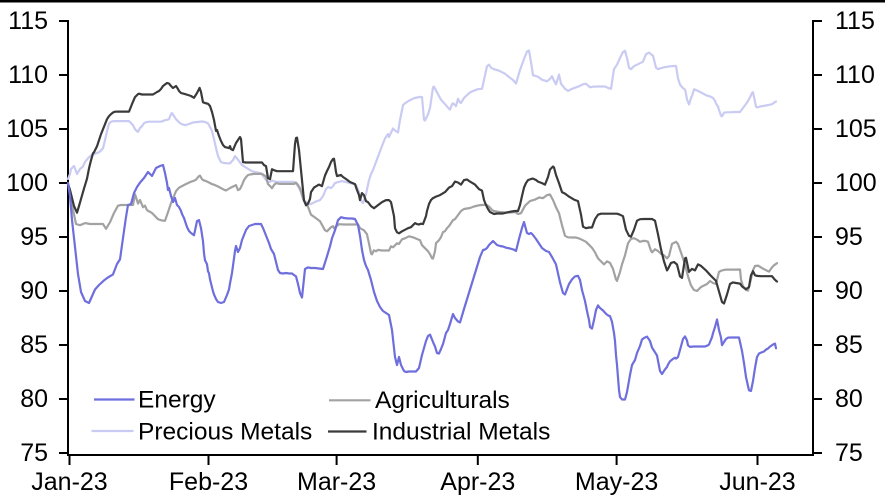 The image size is (885, 503). I want to click on svg-text: Energy, so click(177, 399).